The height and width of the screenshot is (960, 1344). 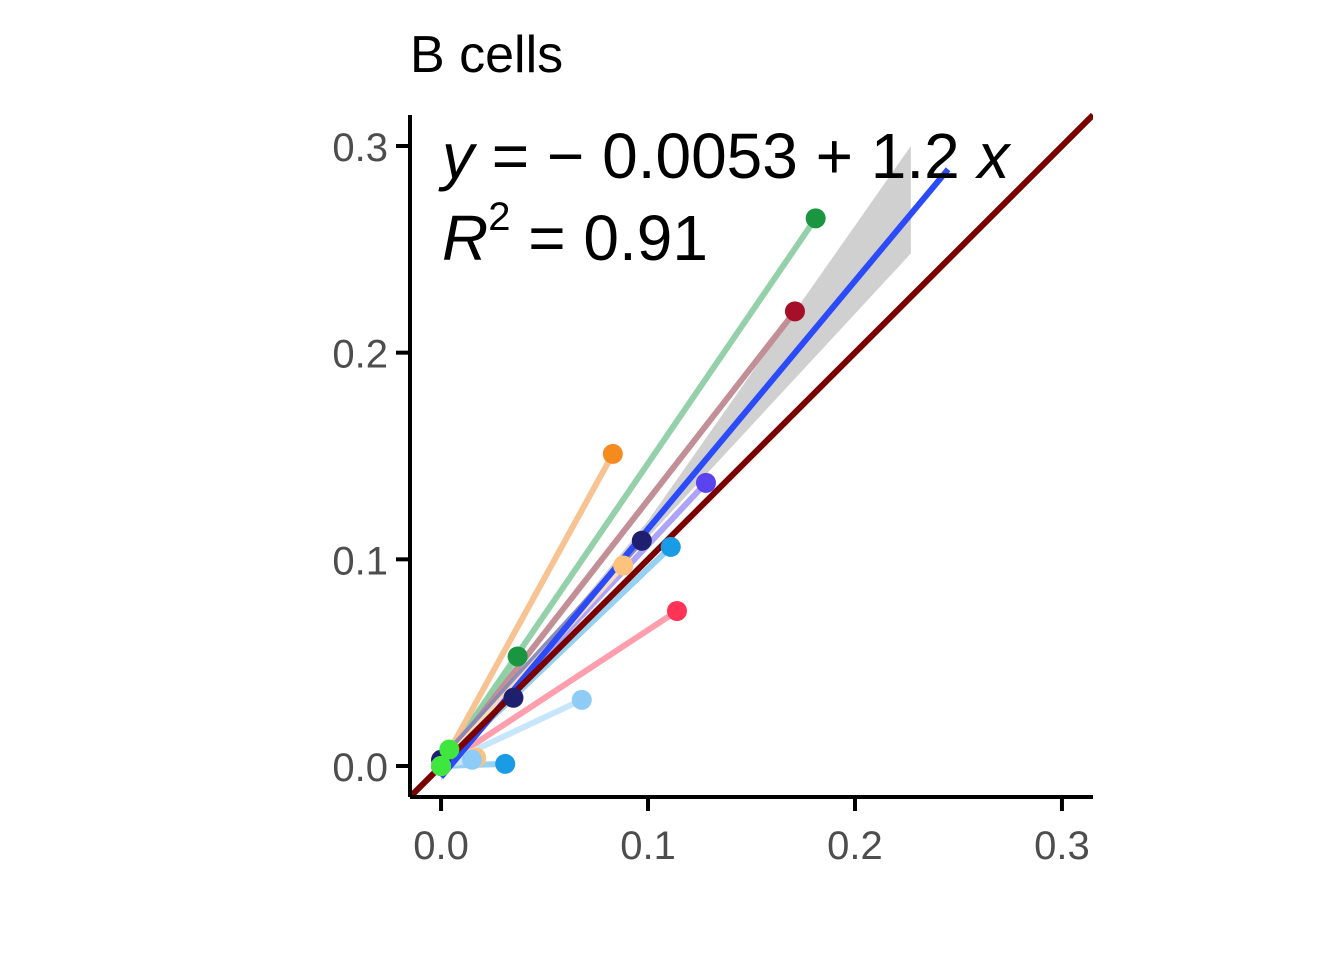 What do you see at coordinates (360, 561) in the screenshot?
I see `y-tick-label-2: 0.1` at bounding box center [360, 561].